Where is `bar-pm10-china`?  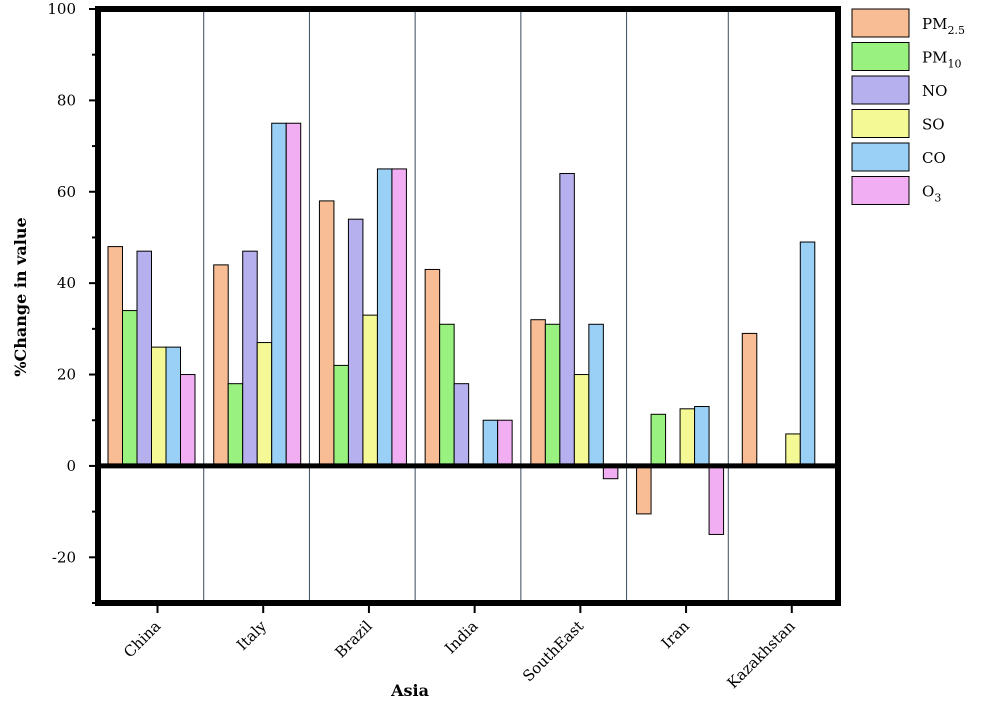
bar-pm10-china is located at coordinates (130, 388).